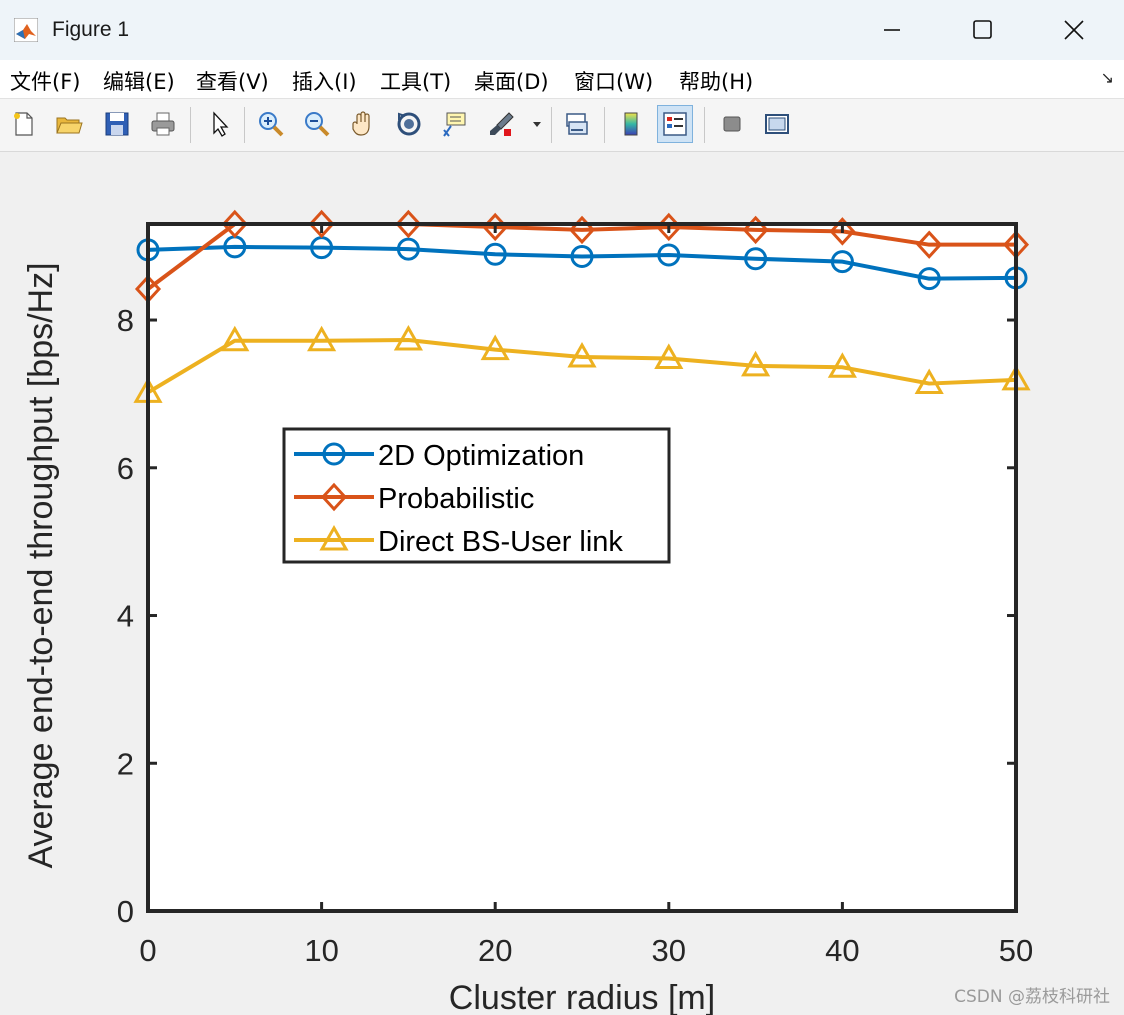 The width and height of the screenshot is (1124, 1015). What do you see at coordinates (614, 82) in the screenshot?
I see `menu-window: 窗口(W)` at bounding box center [614, 82].